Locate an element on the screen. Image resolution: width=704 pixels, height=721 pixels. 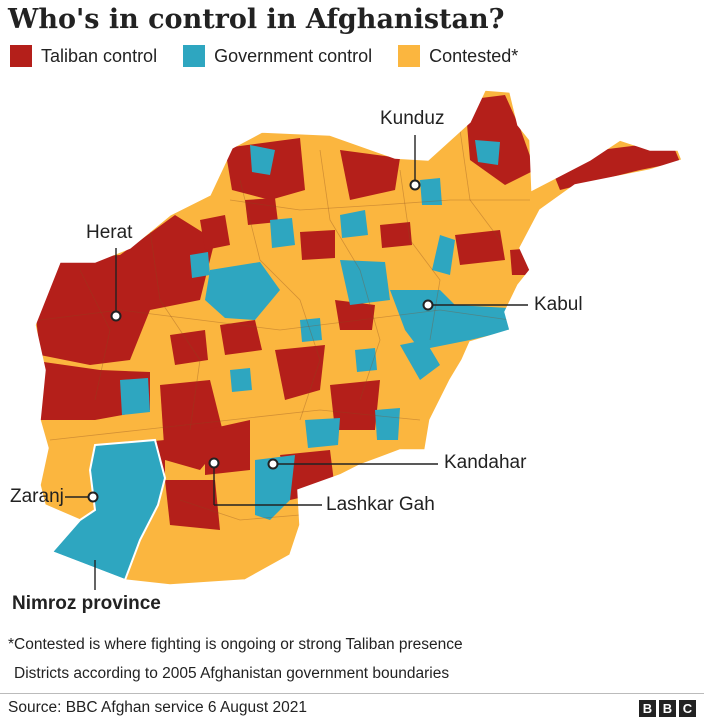
kunduz-marker is located at coordinates (415, 185).